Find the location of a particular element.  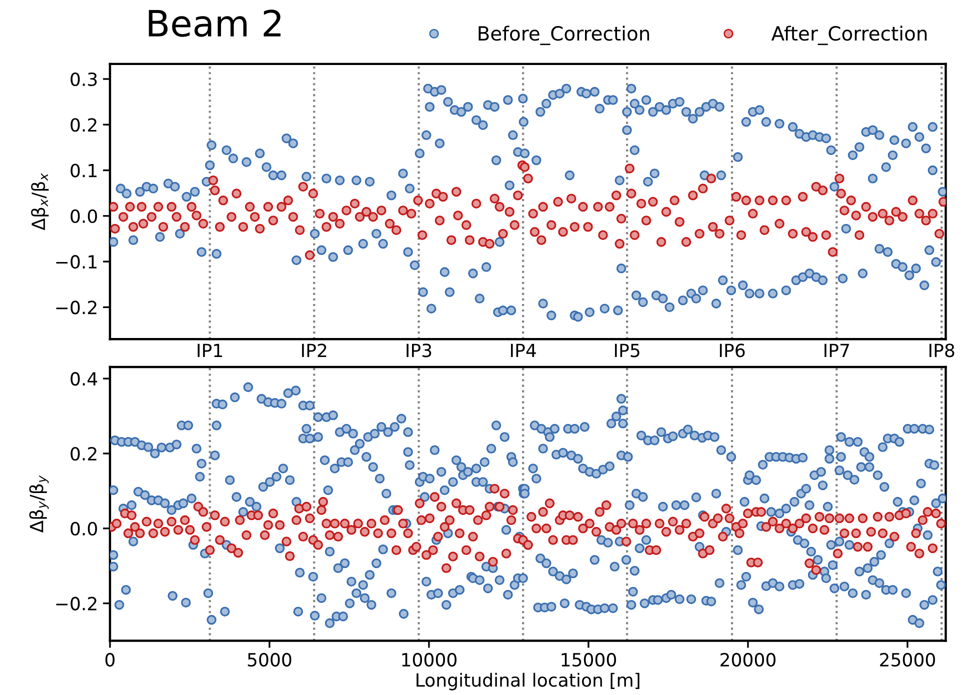

y-axis-title: Δβ$_{x}$/β$_{x}$ is located at coordinates (40, 201).